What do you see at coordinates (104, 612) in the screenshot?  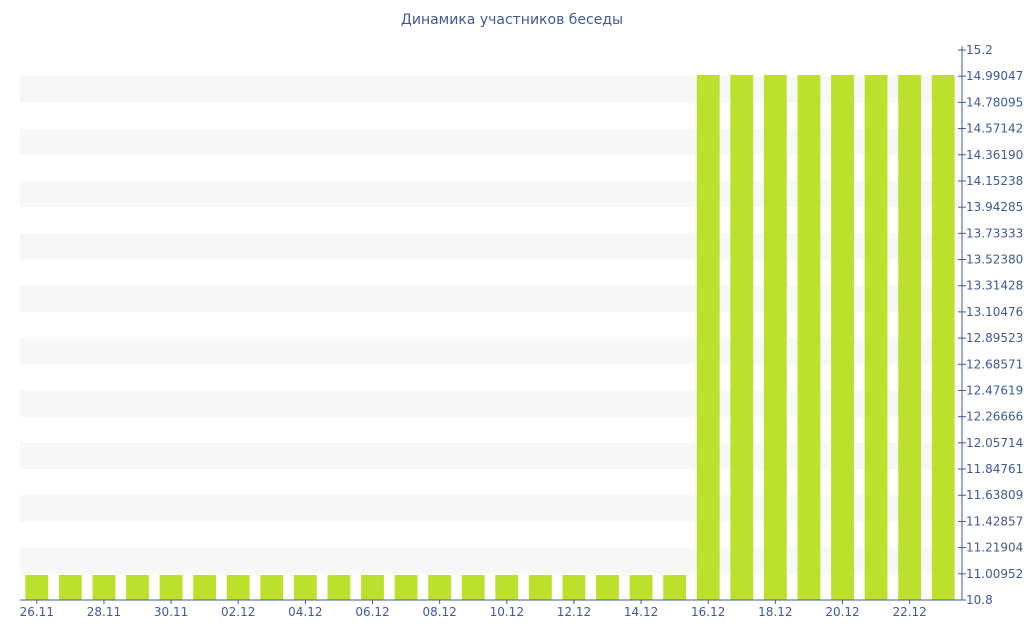 I see `x-tick-label: 28.11` at bounding box center [104, 612].